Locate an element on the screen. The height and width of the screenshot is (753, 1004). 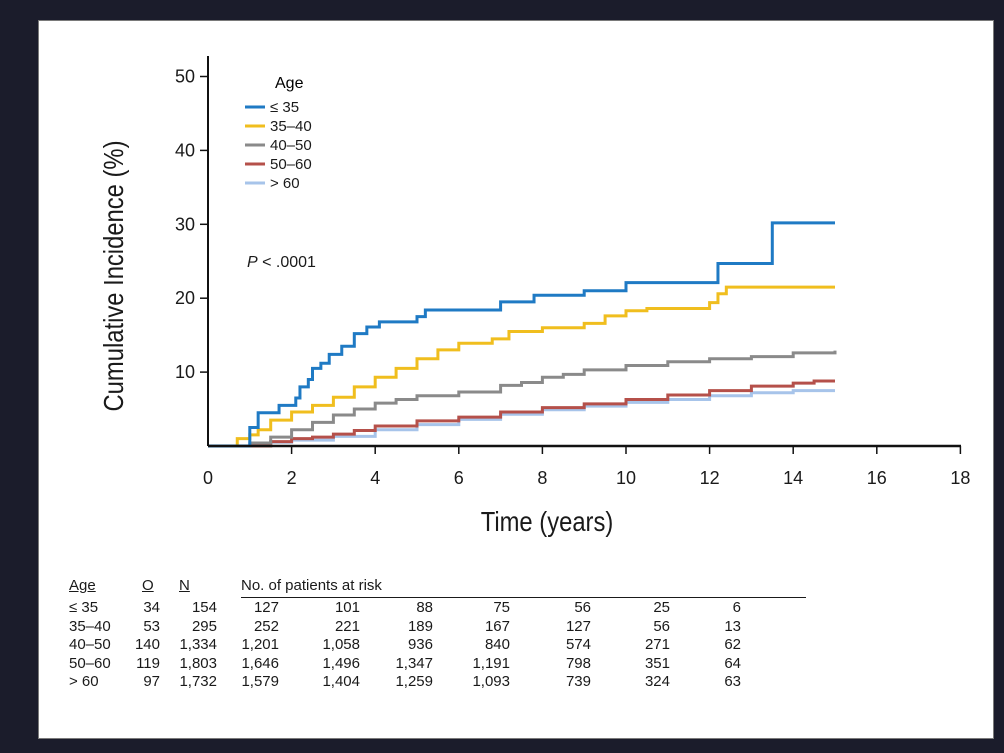
risk-table-header: Age O N No. of patients at risk is located at coordinates (429, 586).